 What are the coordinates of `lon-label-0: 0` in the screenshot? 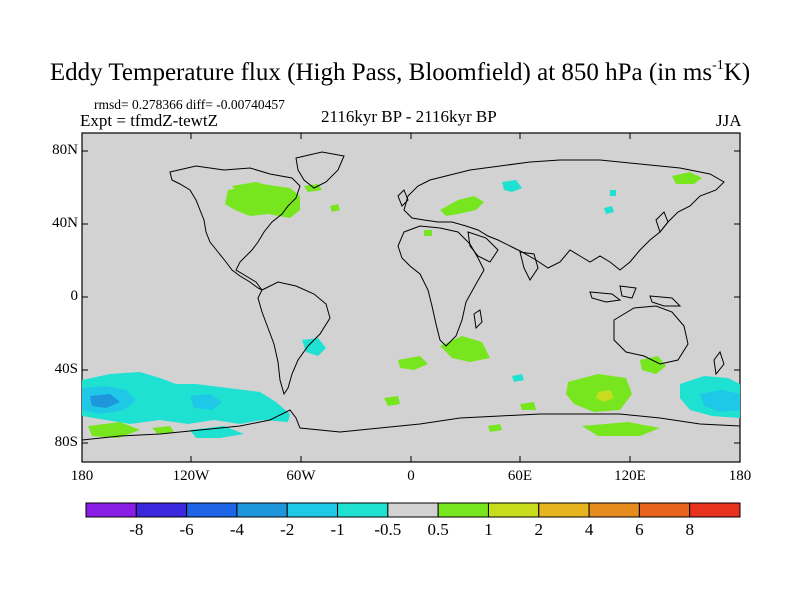 It's located at (411, 476).